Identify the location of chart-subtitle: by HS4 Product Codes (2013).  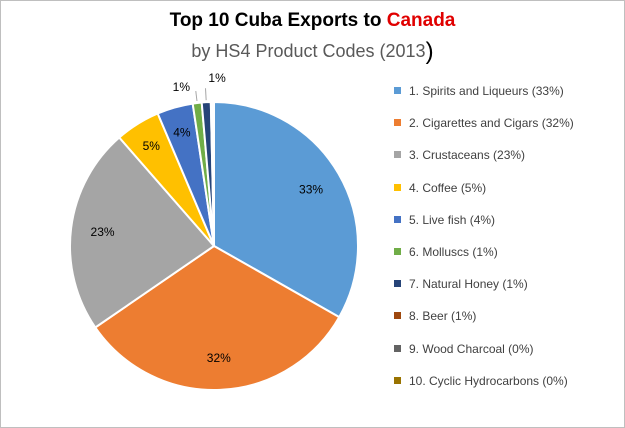
(312, 52).